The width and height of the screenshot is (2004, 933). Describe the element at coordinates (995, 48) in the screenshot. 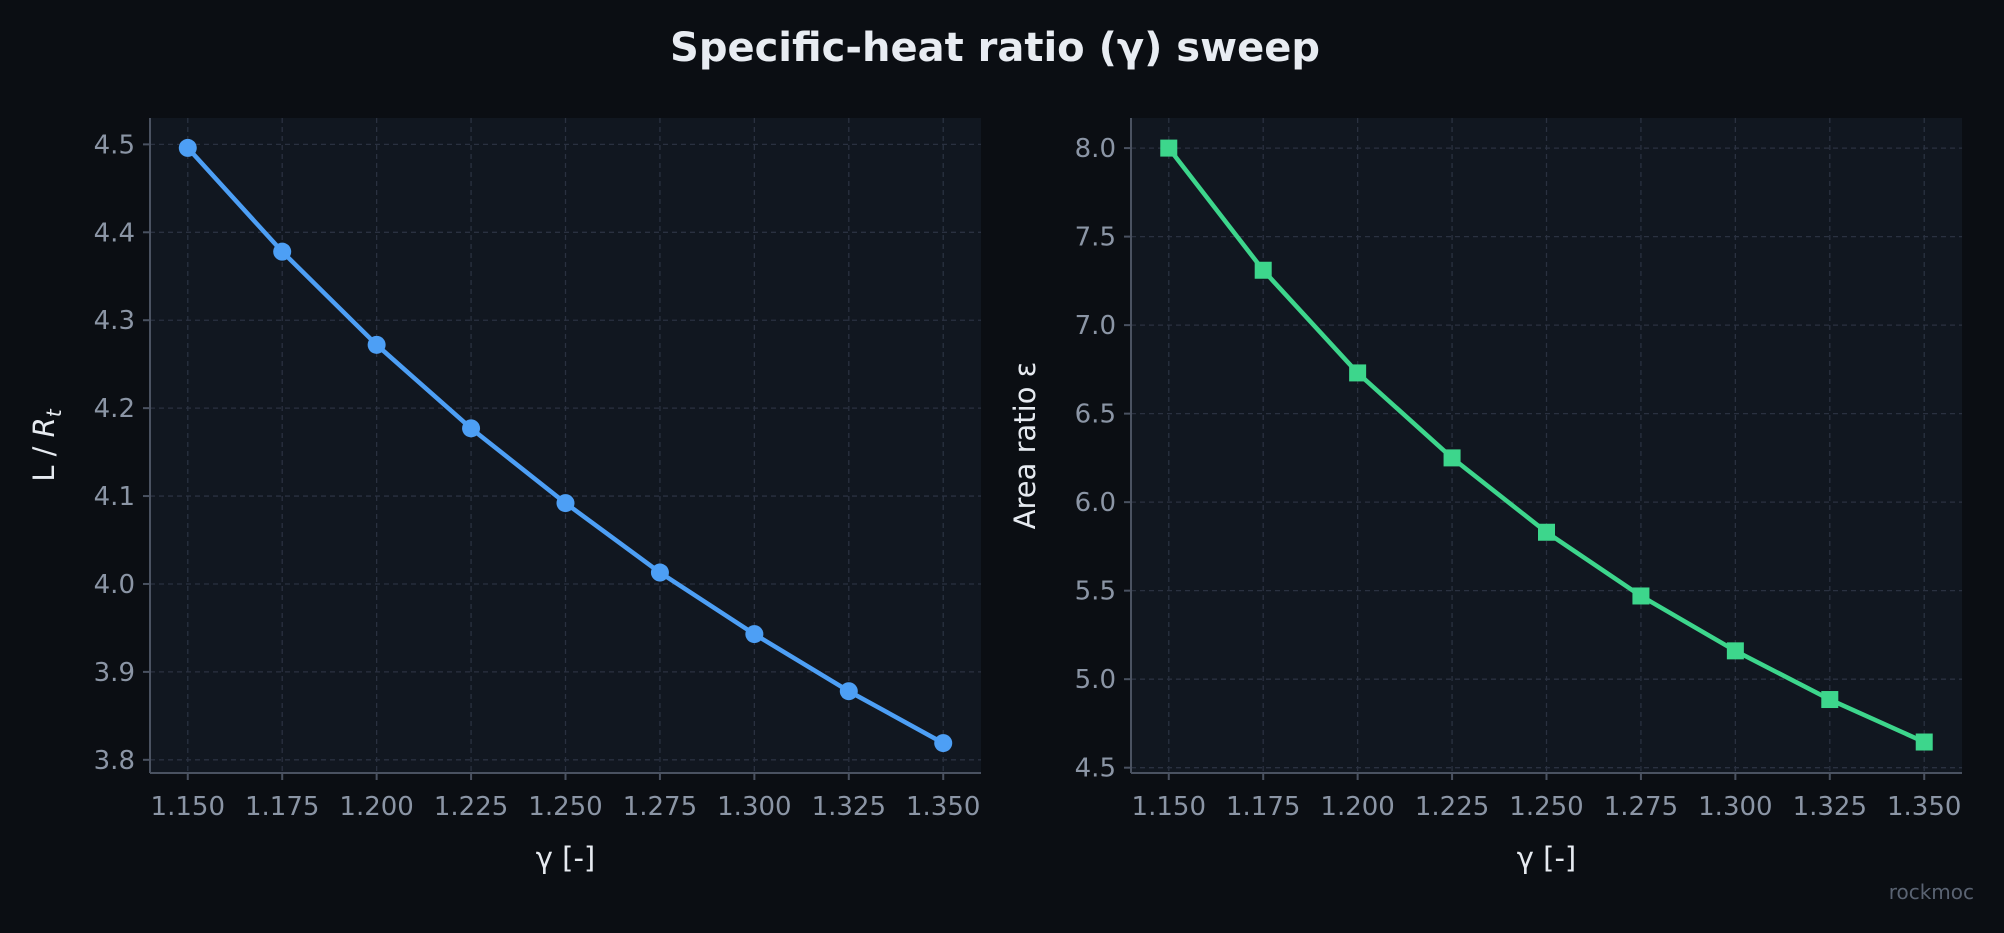

I see `figure-title: Specific-heat ratio (γ) sweep` at that location.